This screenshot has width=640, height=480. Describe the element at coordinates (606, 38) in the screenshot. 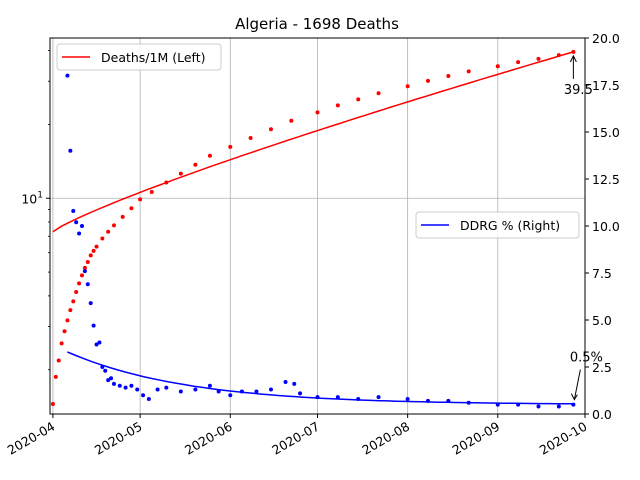

I see `y-right-tick-label: 20.0` at that location.